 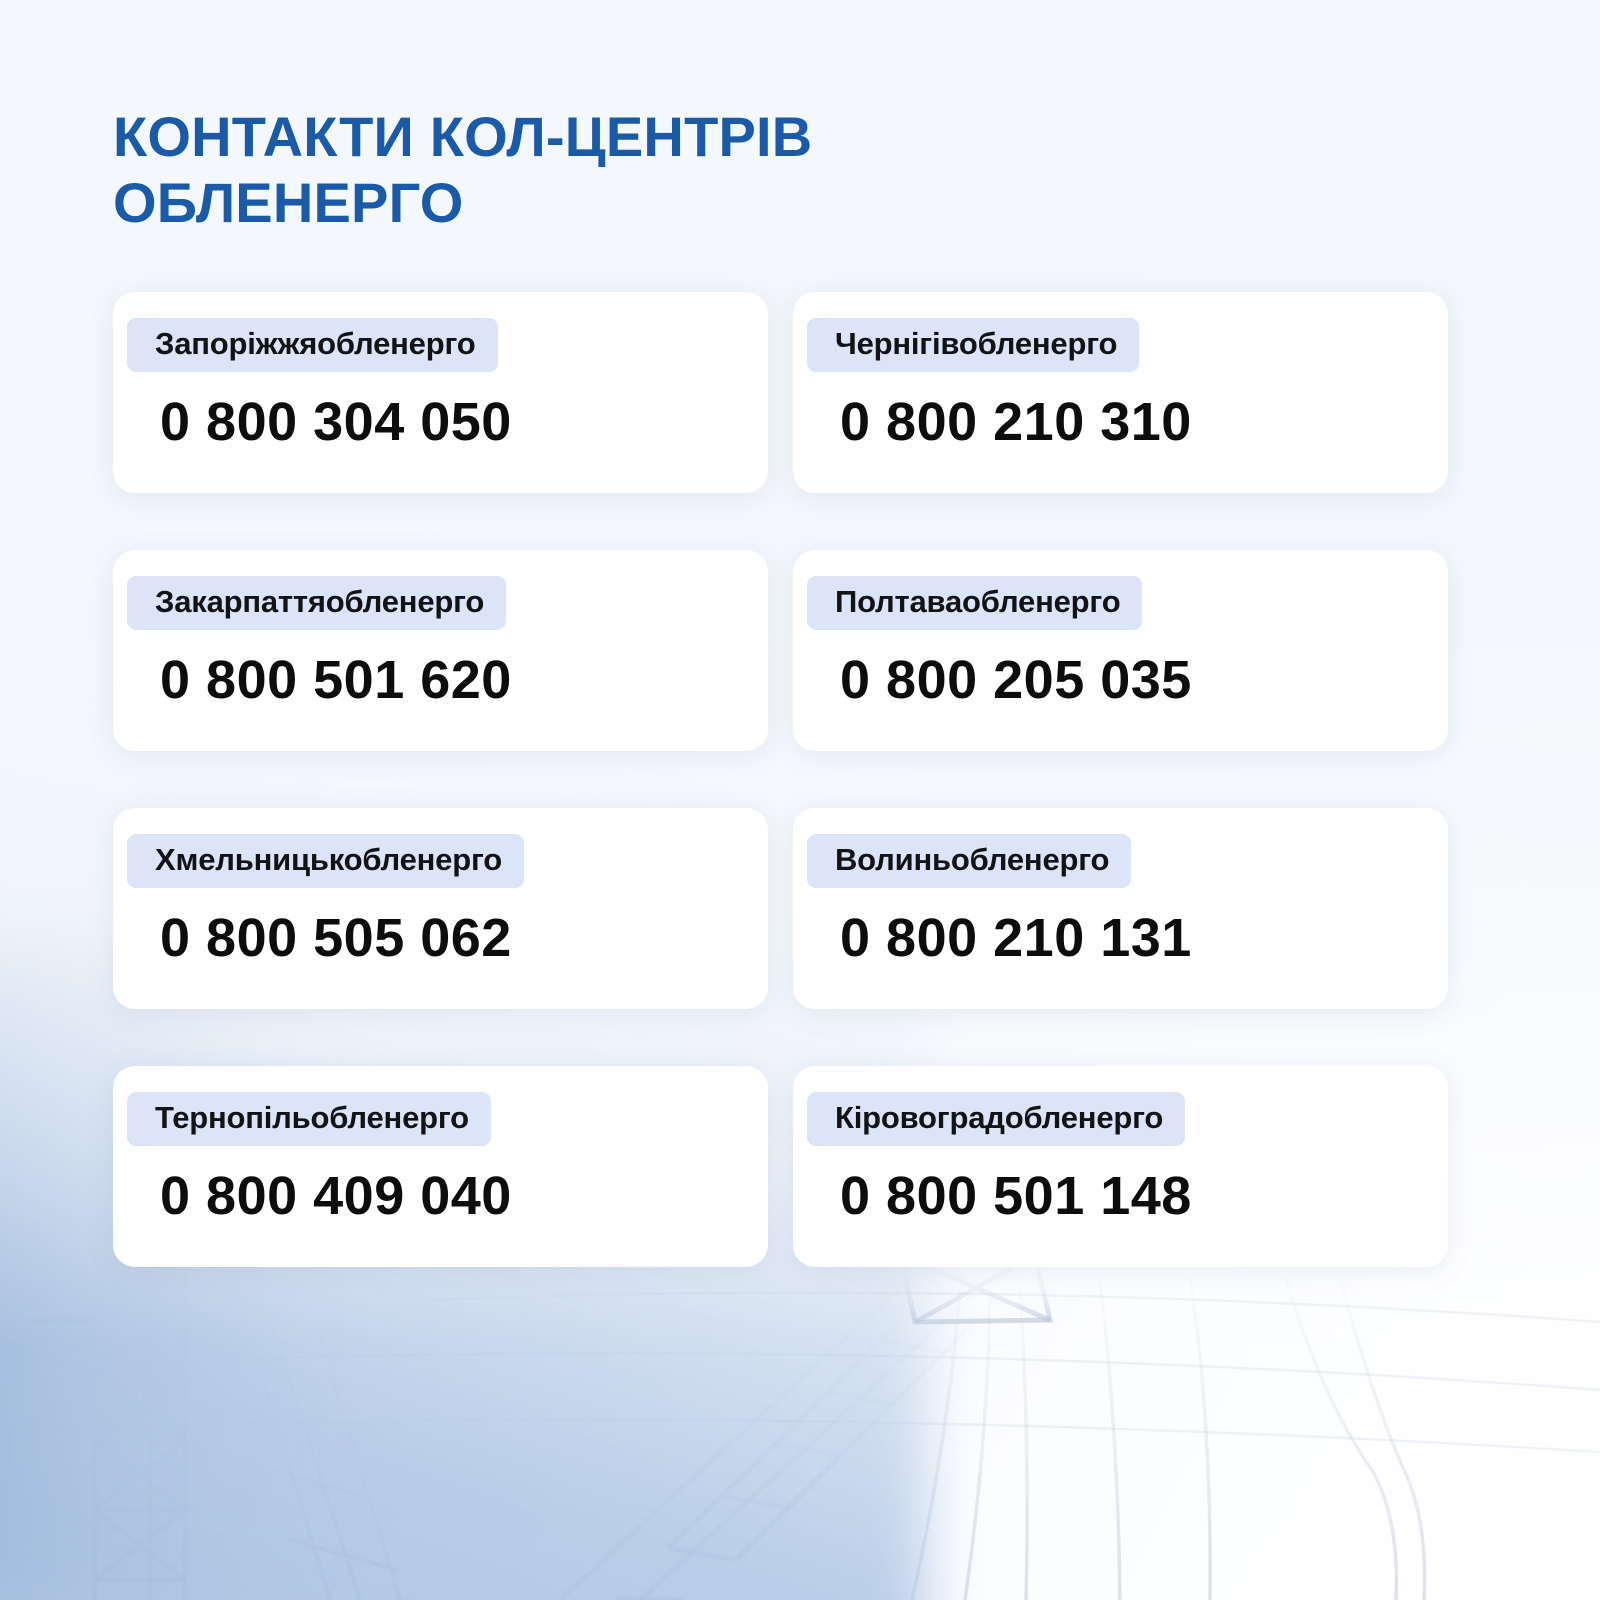 What do you see at coordinates (325, 861) in the screenshot?
I see `company-name-badge: Хмельницькобленерго` at bounding box center [325, 861].